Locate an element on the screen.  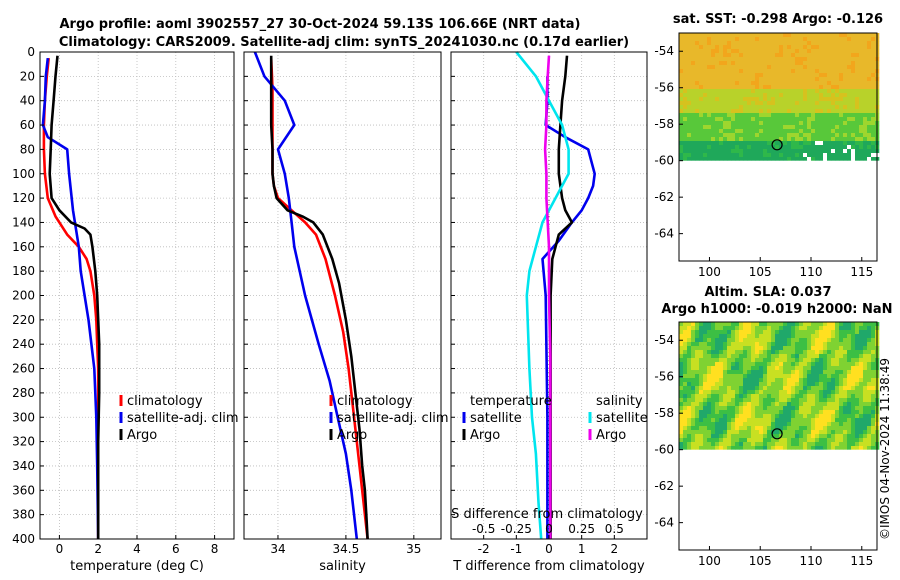
diff-top-axis-label: S difference from climatology is located at coordinates (547, 514).